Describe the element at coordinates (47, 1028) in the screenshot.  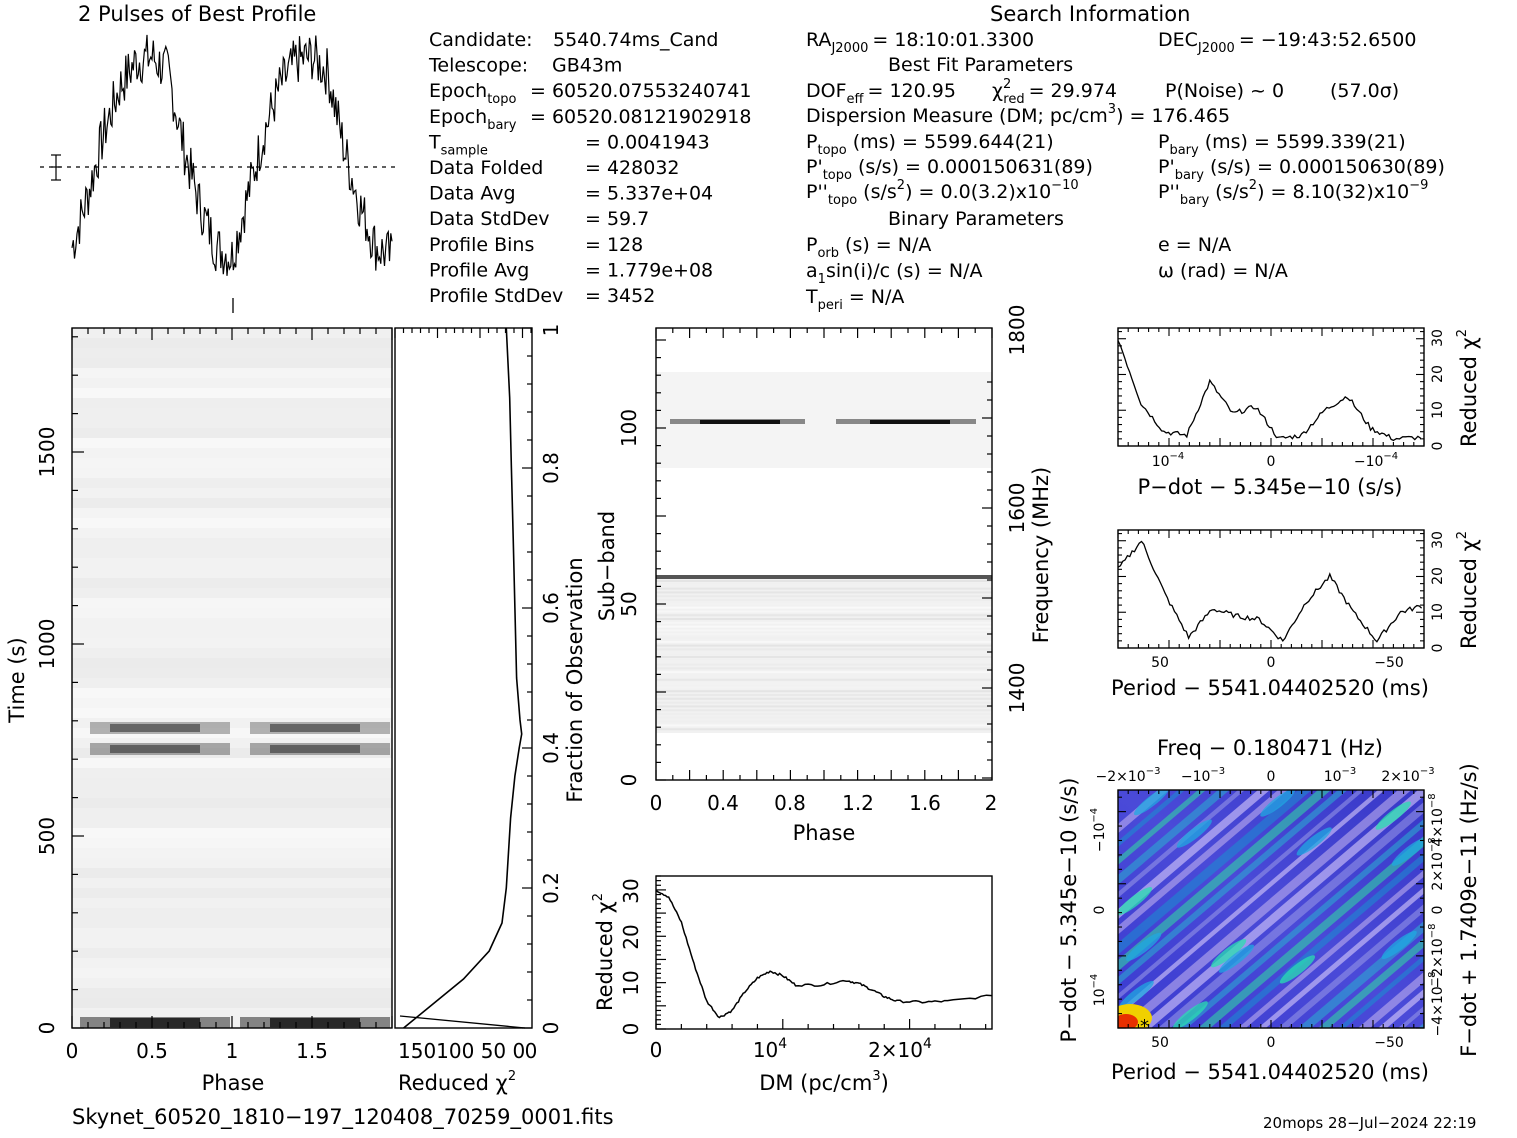
I see `time-tick-label: 0` at that location.